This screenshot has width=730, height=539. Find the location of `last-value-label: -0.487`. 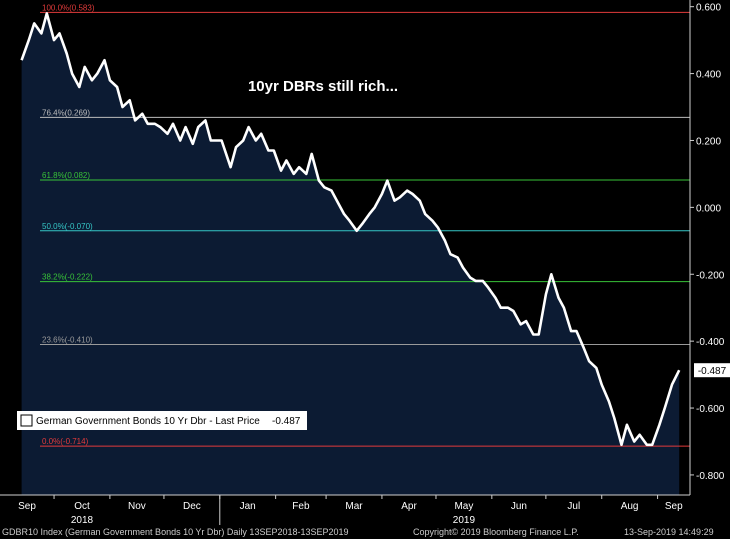

last-value-label: -0.487 is located at coordinates (712, 371).